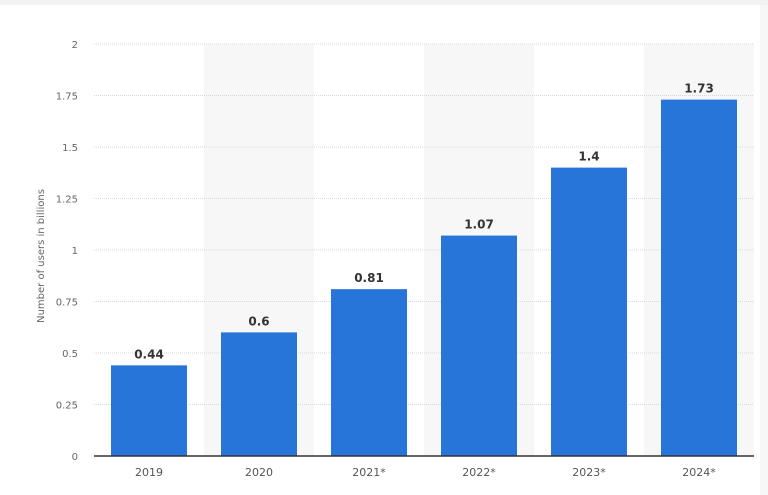 The image size is (768, 495). What do you see at coordinates (699, 89) in the screenshot?
I see `data-label: 1.73` at bounding box center [699, 89].